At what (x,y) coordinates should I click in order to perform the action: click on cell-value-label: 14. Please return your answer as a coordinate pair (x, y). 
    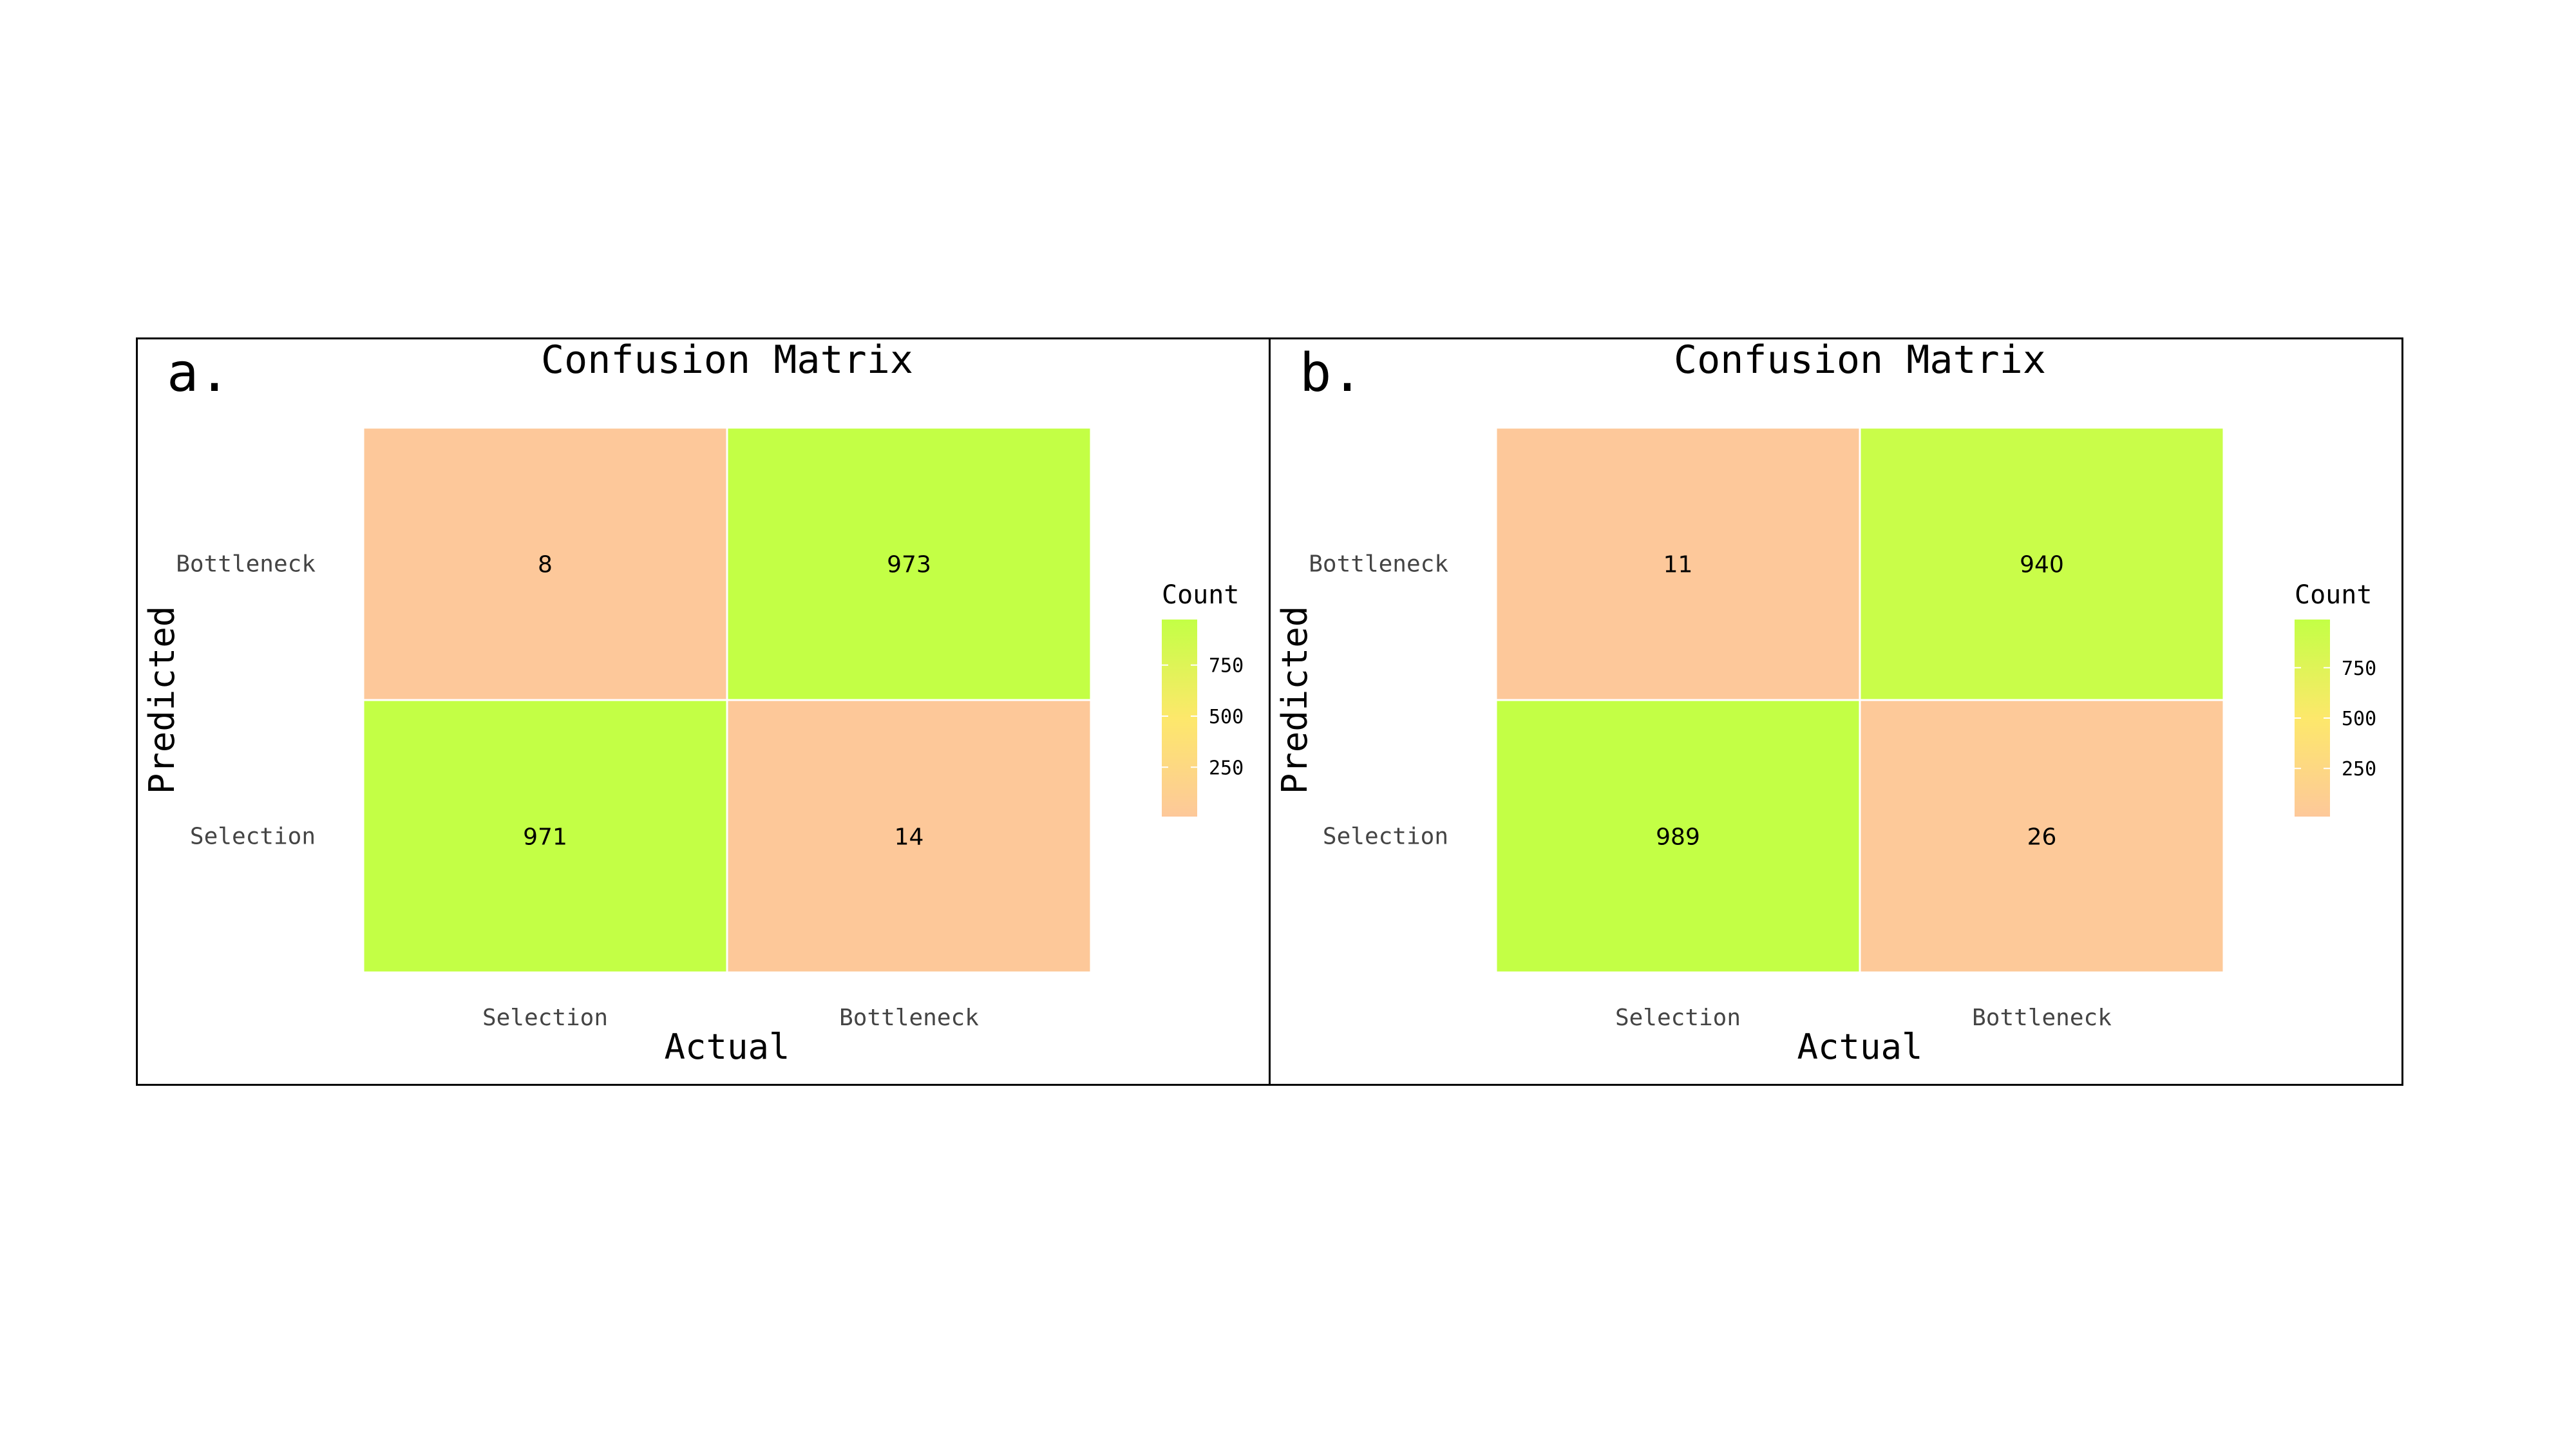
    Looking at the image, I should click on (910, 838).